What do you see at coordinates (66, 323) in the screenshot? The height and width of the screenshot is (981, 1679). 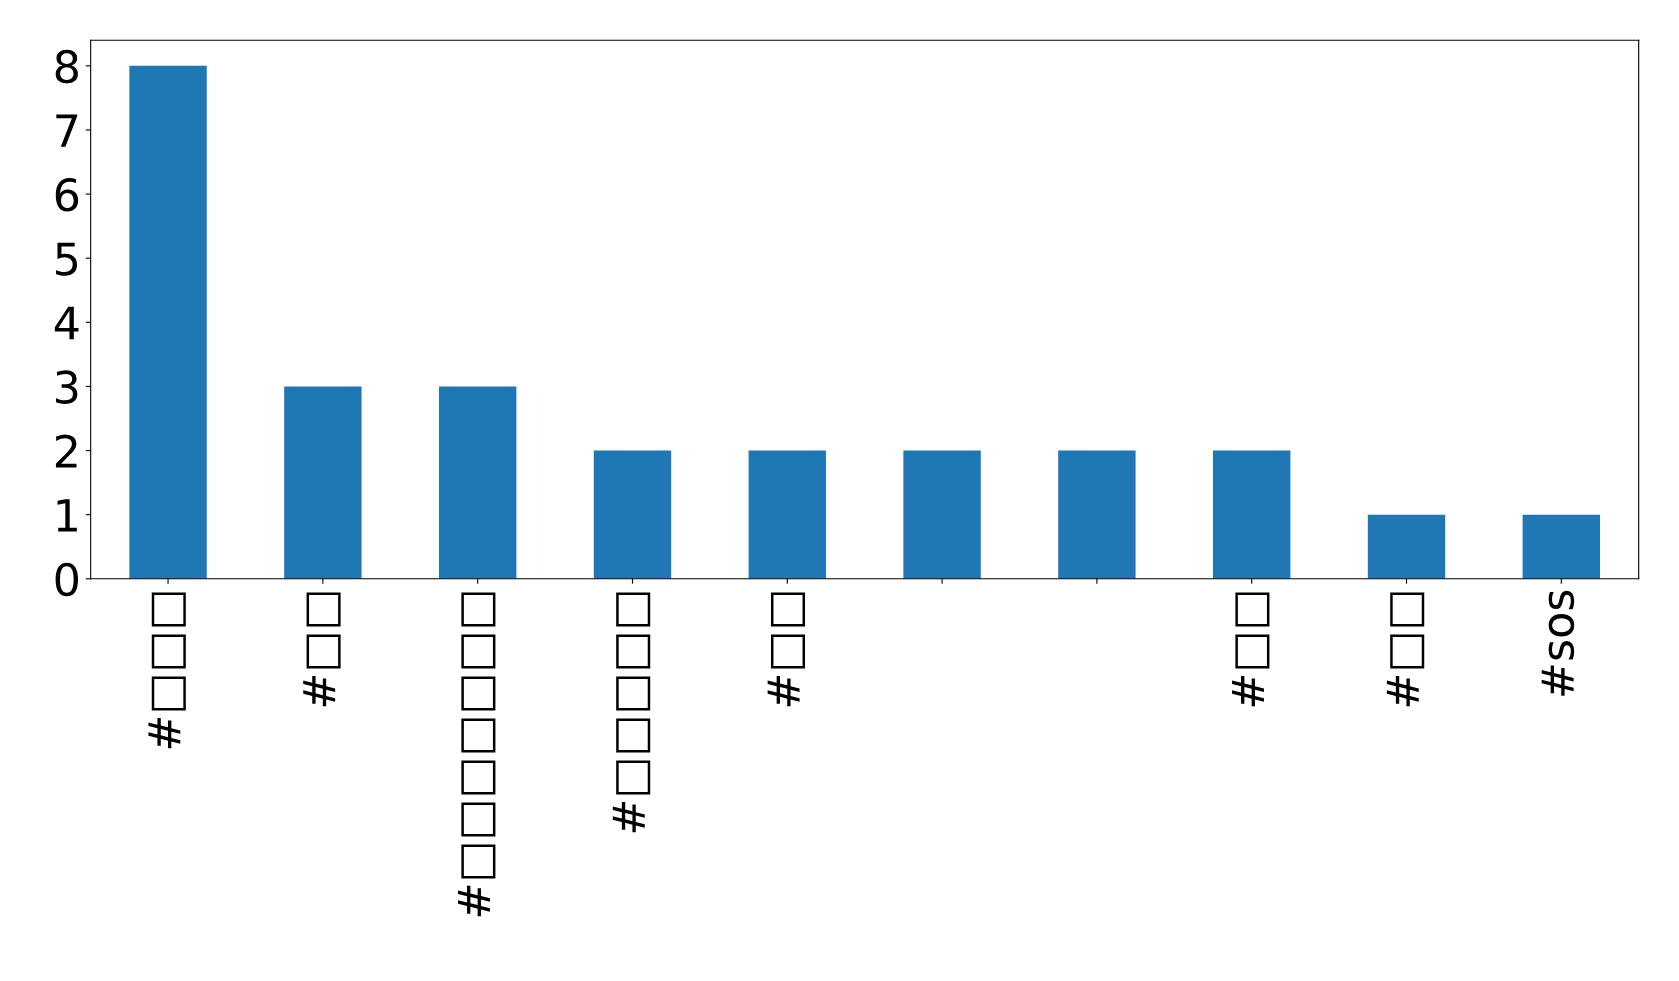 I see `y-tick-label: 4` at bounding box center [66, 323].